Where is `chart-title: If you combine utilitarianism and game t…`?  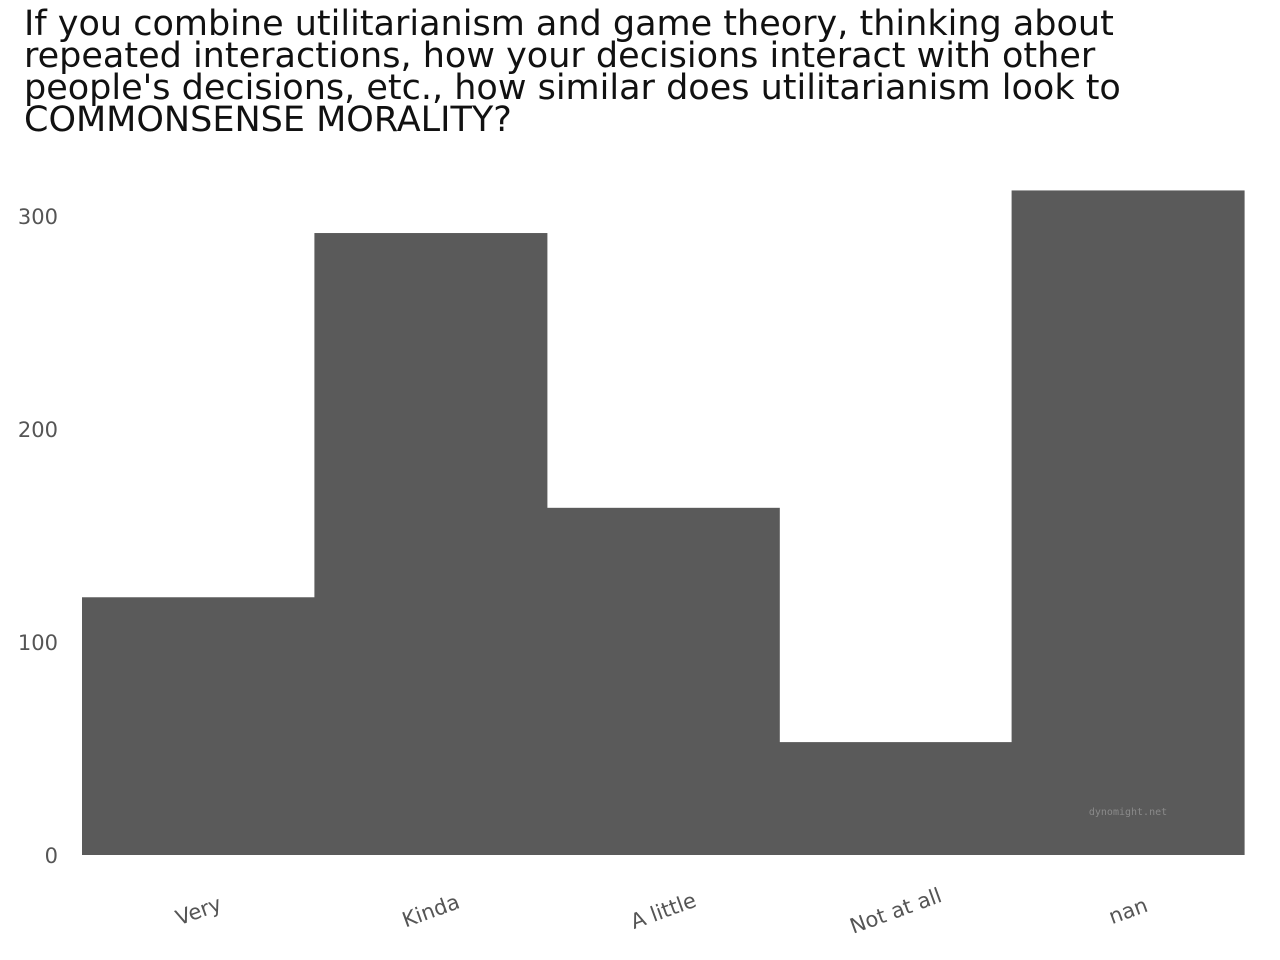
chart-title: If you combine utilitarianism and game t… is located at coordinates (644, 72).